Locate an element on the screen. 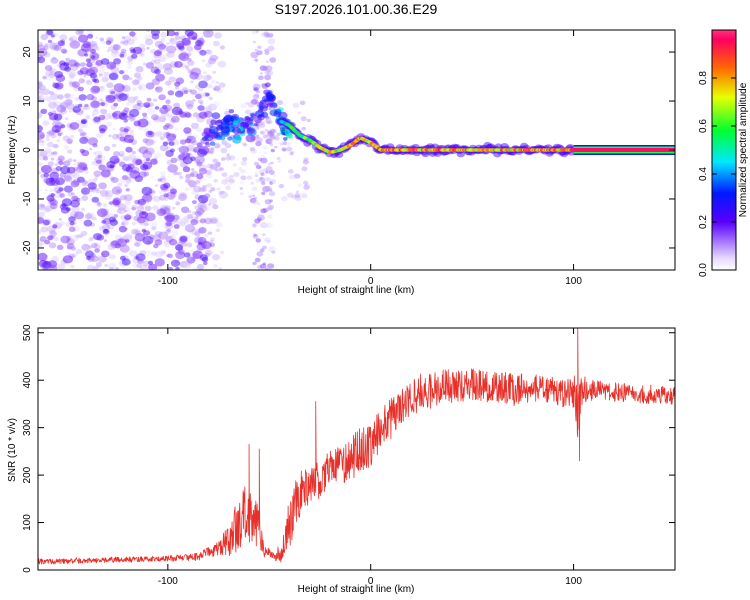 The image size is (750, 600). snr-ytick-label: 300 is located at coordinates (27, 427).